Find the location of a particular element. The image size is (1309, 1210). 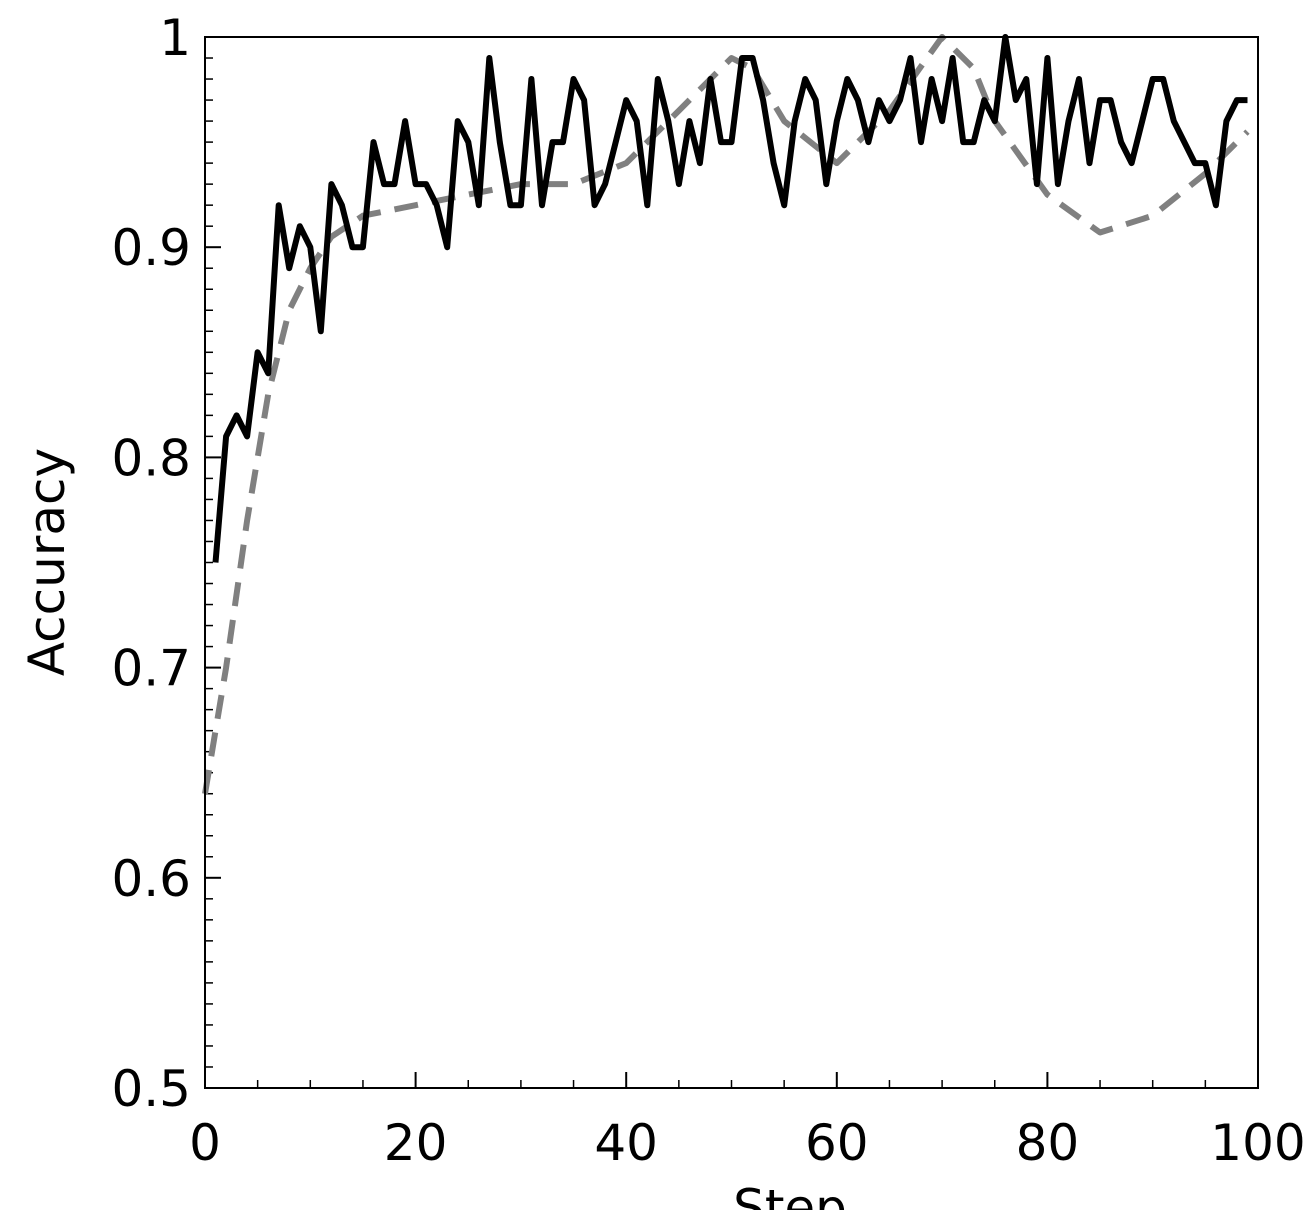

y-tick-label: 0.6 is located at coordinates (151, 879).